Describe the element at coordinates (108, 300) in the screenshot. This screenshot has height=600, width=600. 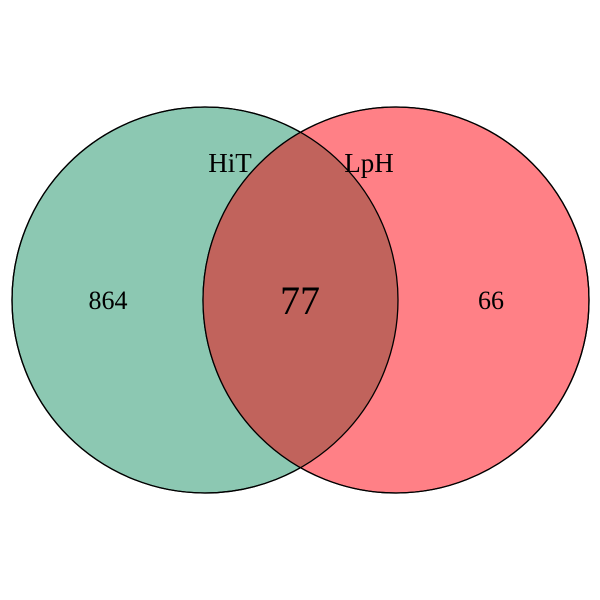
I see `count-hit-only: 864` at that location.